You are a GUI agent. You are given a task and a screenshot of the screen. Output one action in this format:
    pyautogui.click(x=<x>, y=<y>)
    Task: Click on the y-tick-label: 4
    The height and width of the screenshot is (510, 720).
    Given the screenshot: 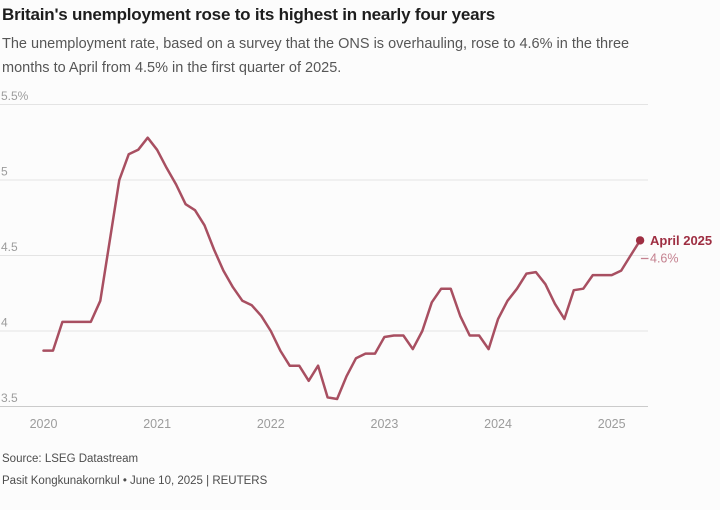 What is the action you would take?
    pyautogui.click(x=4, y=323)
    